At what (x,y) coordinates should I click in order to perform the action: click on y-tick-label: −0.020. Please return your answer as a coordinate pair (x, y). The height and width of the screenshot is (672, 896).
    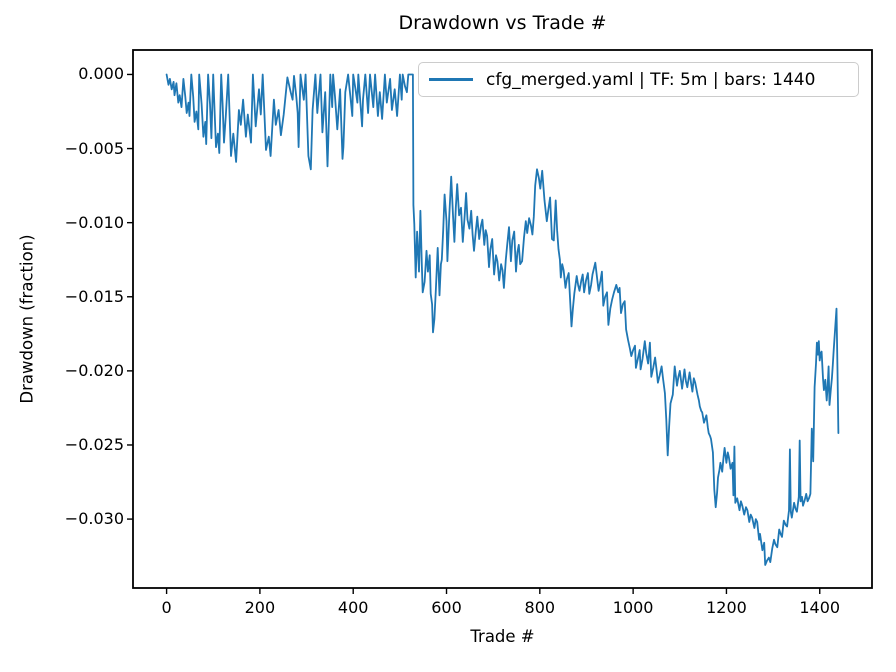
    Looking at the image, I should click on (94, 370).